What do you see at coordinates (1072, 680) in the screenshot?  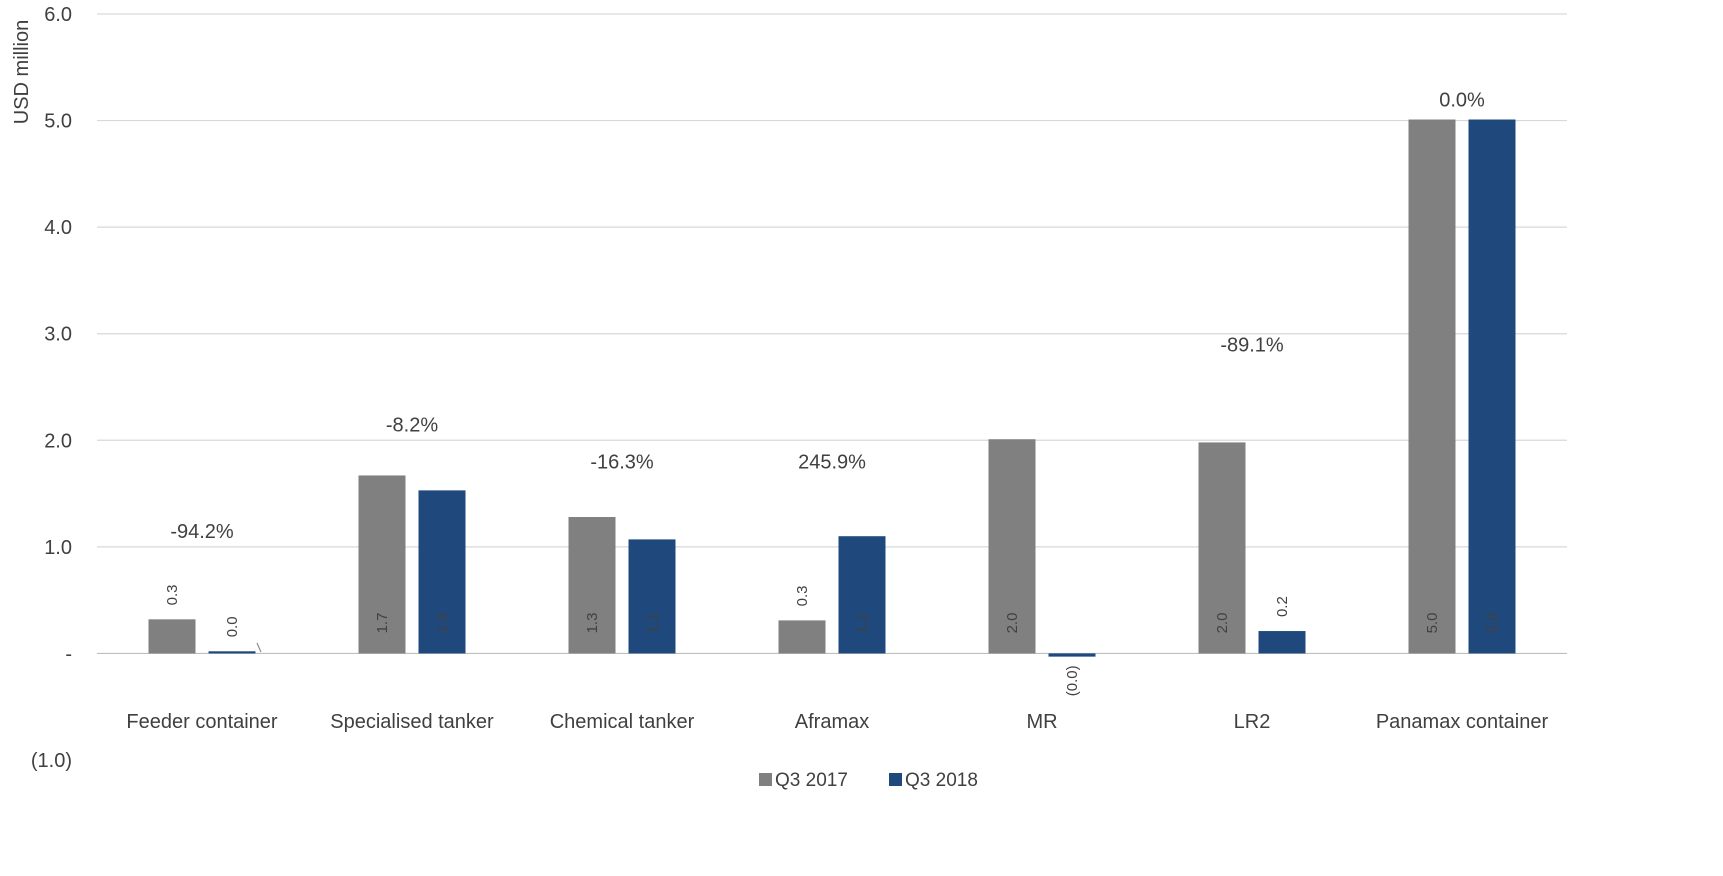 I see `data-label: (0.0)` at bounding box center [1072, 680].